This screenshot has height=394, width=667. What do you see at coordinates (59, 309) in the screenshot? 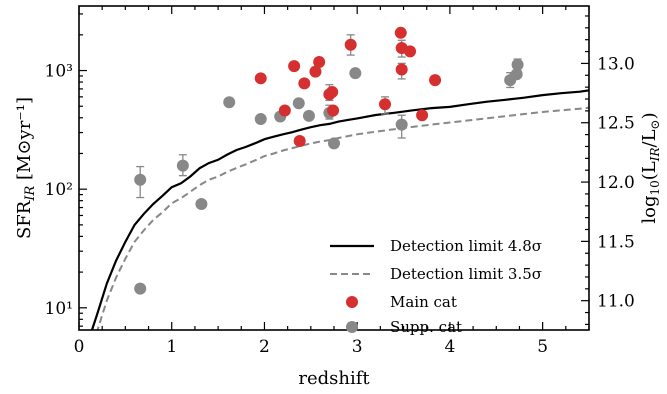
I see `y-tick-label: 10¹` at bounding box center [59, 309].